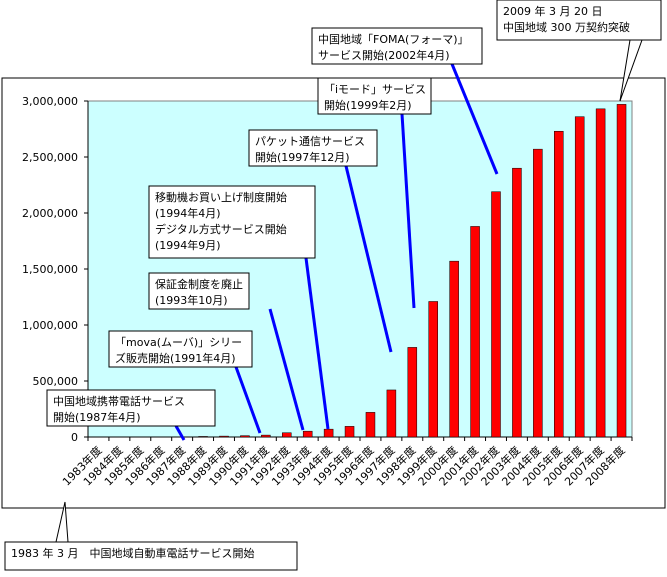 This screenshot has width=667, height=577. What do you see at coordinates (50, 269) in the screenshot?
I see `y-tick-label: 1,500,000` at bounding box center [50, 269].